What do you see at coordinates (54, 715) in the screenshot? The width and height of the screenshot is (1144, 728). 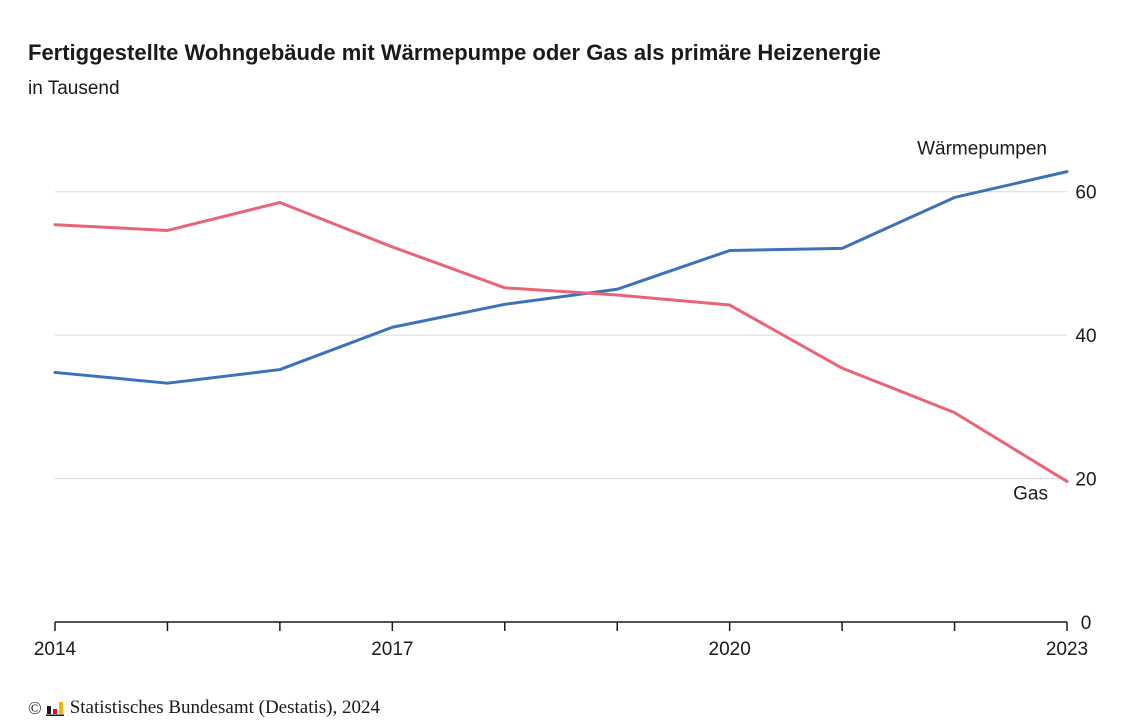 I see `logo-baseline` at bounding box center [54, 715].